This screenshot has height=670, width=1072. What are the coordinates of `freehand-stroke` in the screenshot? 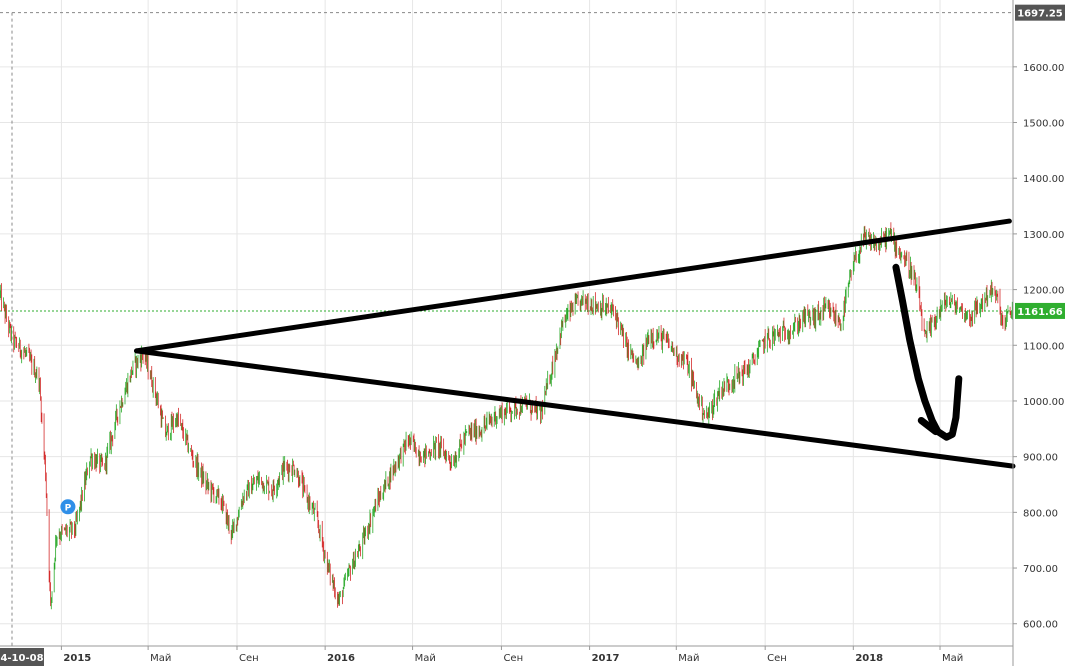 It's located at (928, 426).